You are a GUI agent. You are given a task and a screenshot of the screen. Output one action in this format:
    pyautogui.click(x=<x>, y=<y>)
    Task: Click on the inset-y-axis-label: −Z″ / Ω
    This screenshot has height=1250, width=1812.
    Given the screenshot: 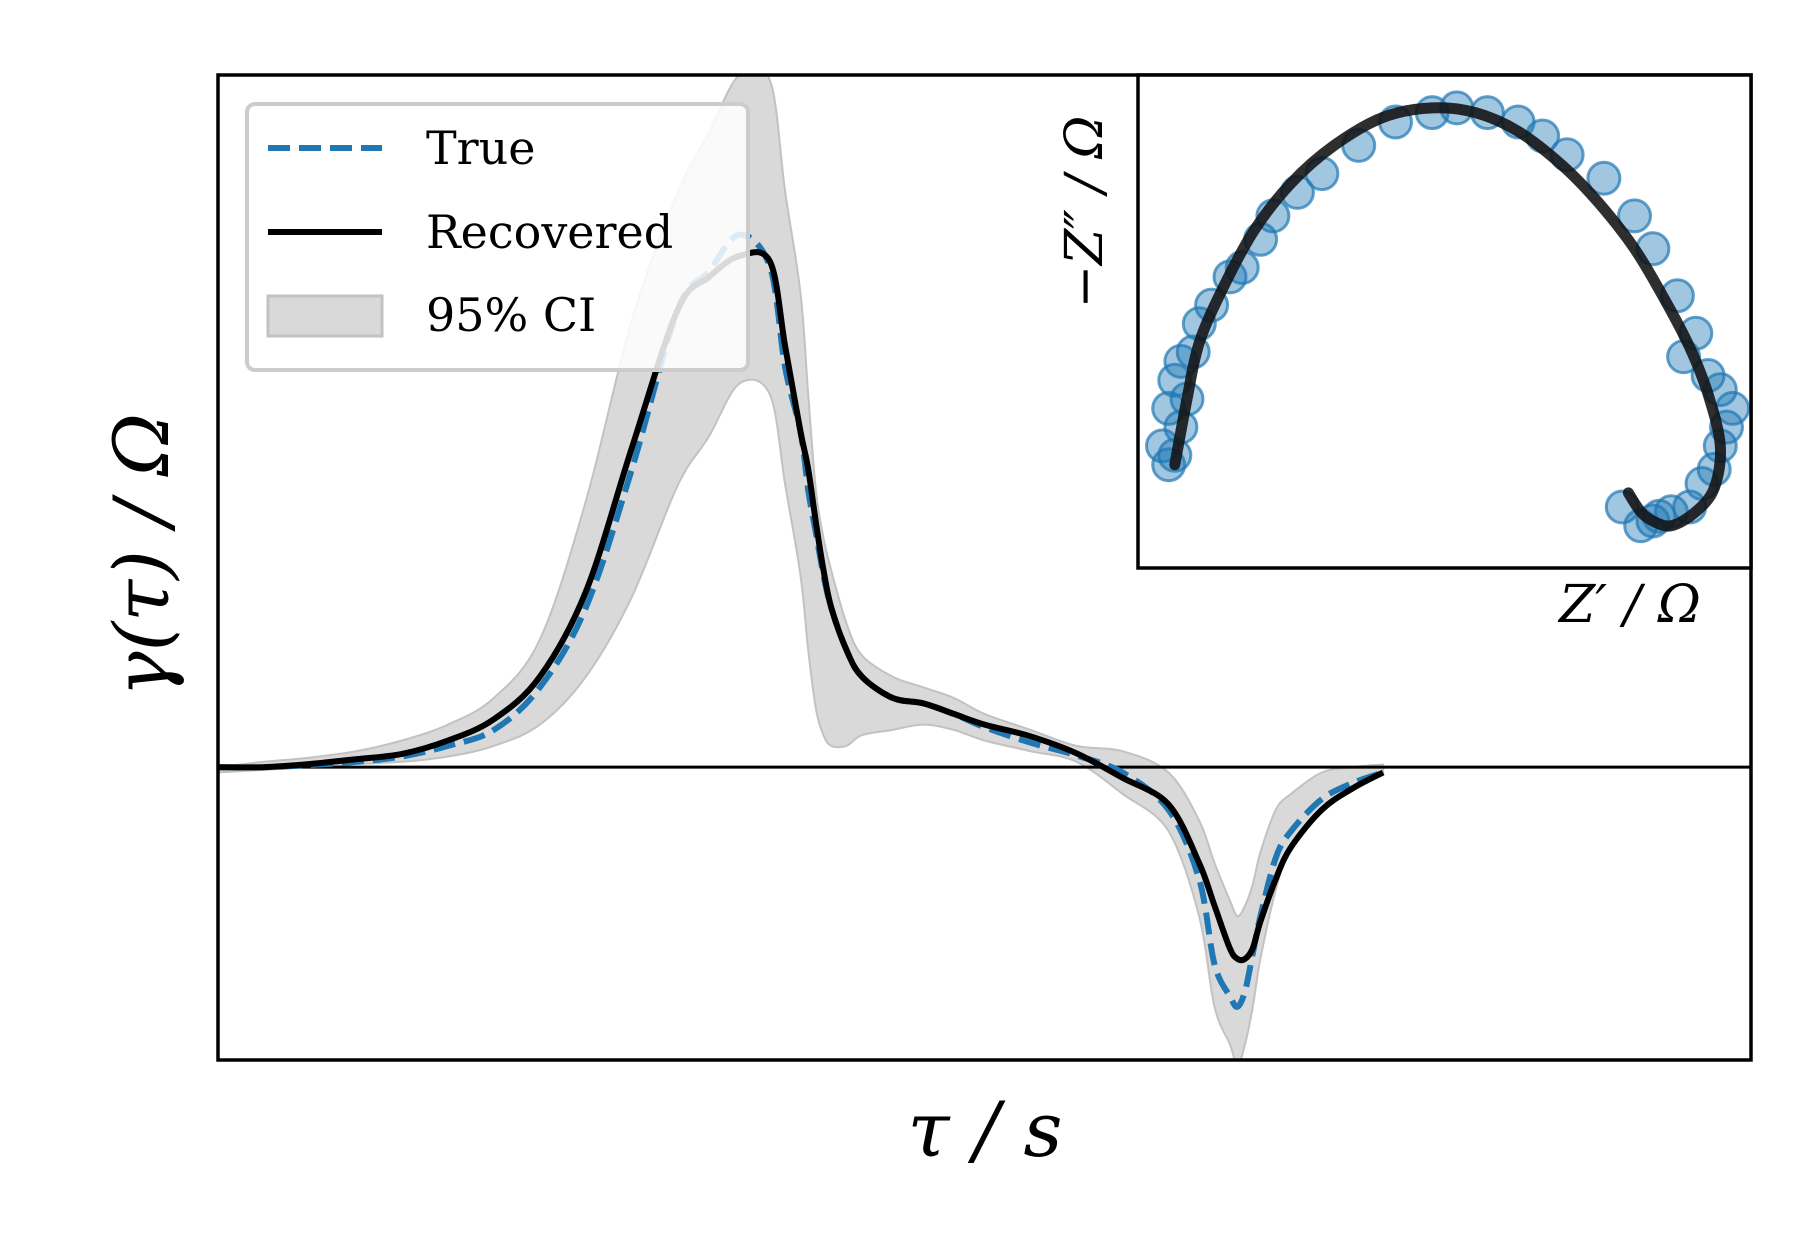 What is the action you would take?
    pyautogui.click(x=1085, y=212)
    